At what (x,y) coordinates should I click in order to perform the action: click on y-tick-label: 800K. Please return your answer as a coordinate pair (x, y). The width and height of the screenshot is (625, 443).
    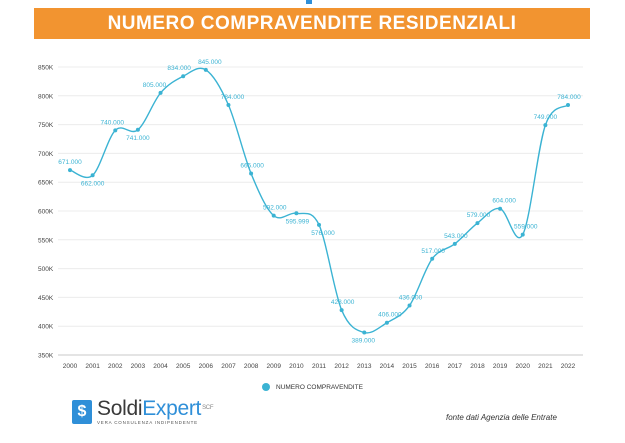
    Looking at the image, I should click on (46, 96).